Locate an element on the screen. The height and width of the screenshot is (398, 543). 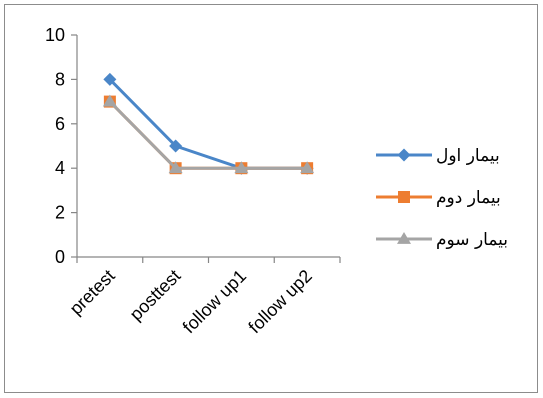
y-tick-label: 10 is located at coordinates (55, 35).